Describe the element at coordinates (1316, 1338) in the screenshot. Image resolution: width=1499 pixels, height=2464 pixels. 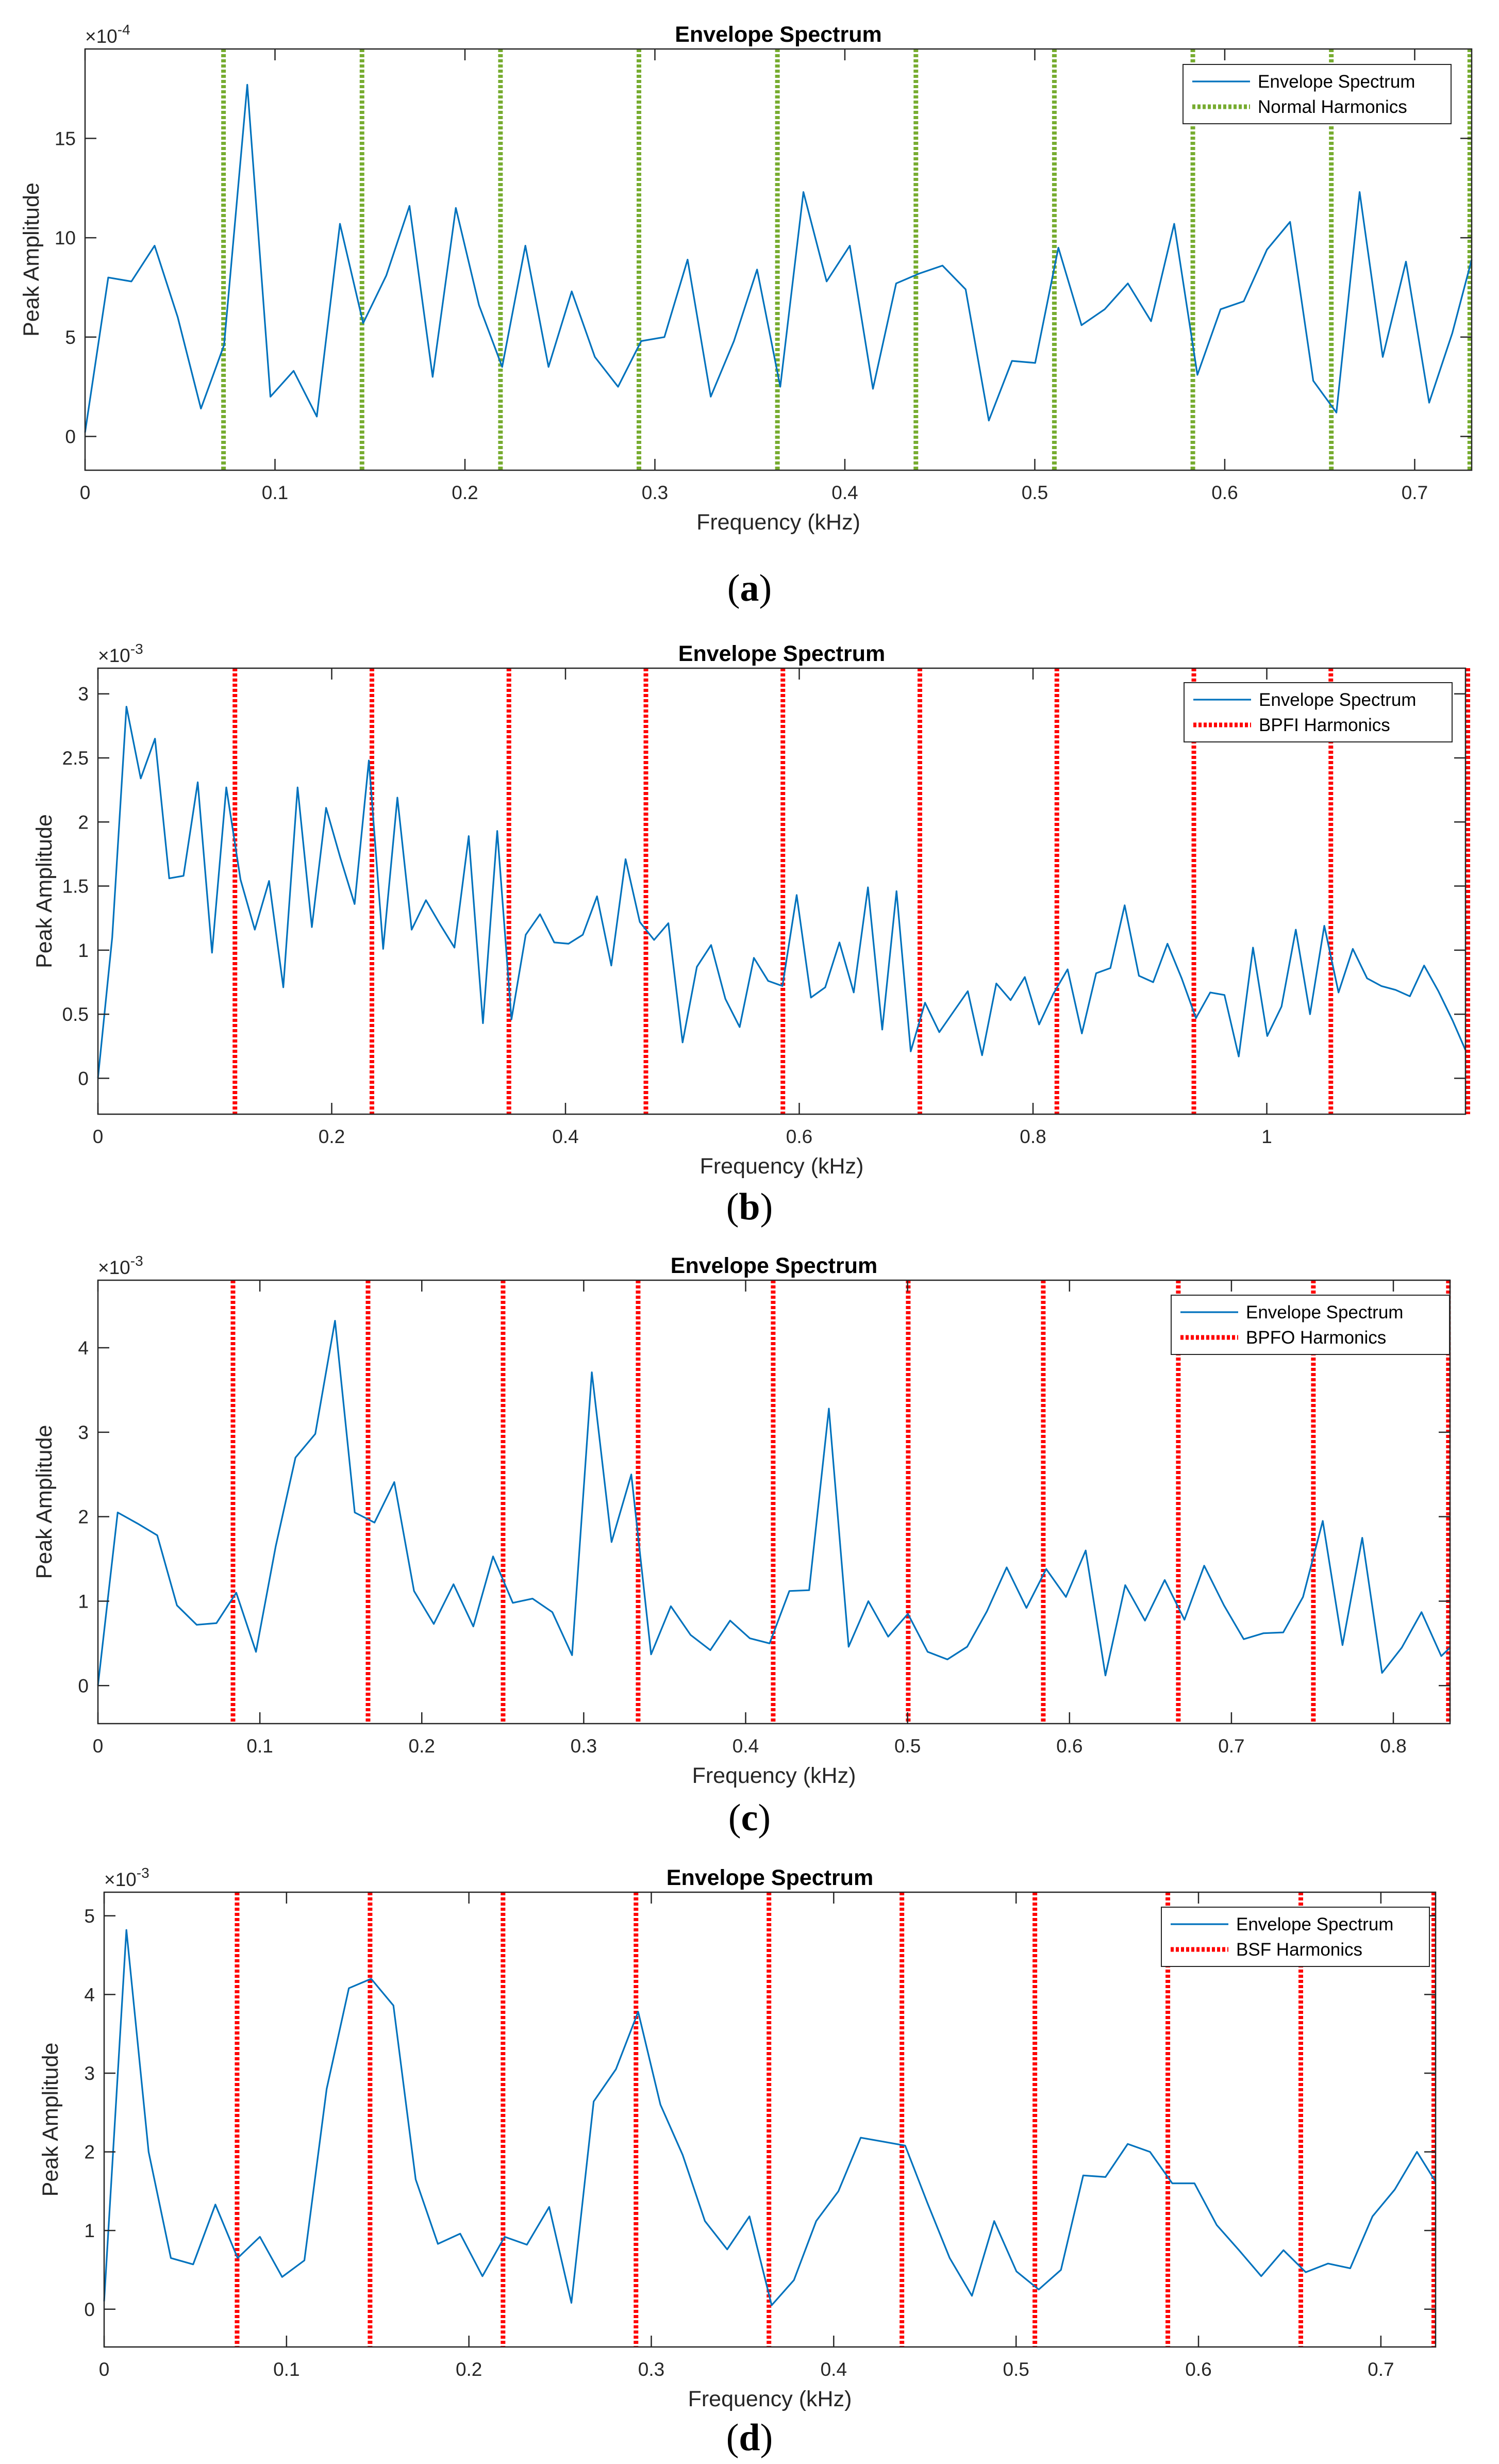
I see `legend-label-harmonics: BPFO Harmonics` at that location.